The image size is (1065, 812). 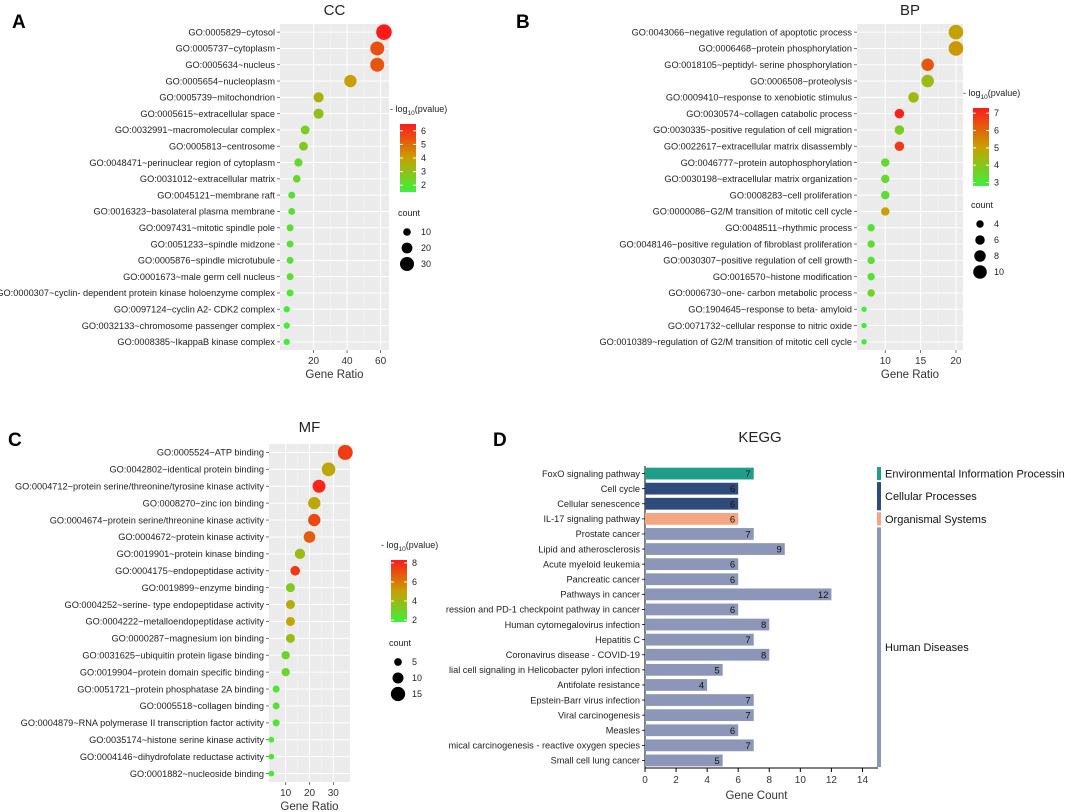 What do you see at coordinates (310, 427) in the screenshot?
I see `chart-title: MF` at bounding box center [310, 427].